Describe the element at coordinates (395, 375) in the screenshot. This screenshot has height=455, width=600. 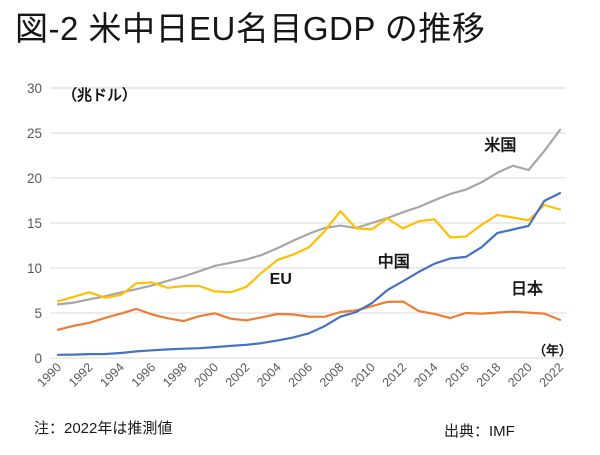
I see `x-tick-label-2012: 2012` at that location.